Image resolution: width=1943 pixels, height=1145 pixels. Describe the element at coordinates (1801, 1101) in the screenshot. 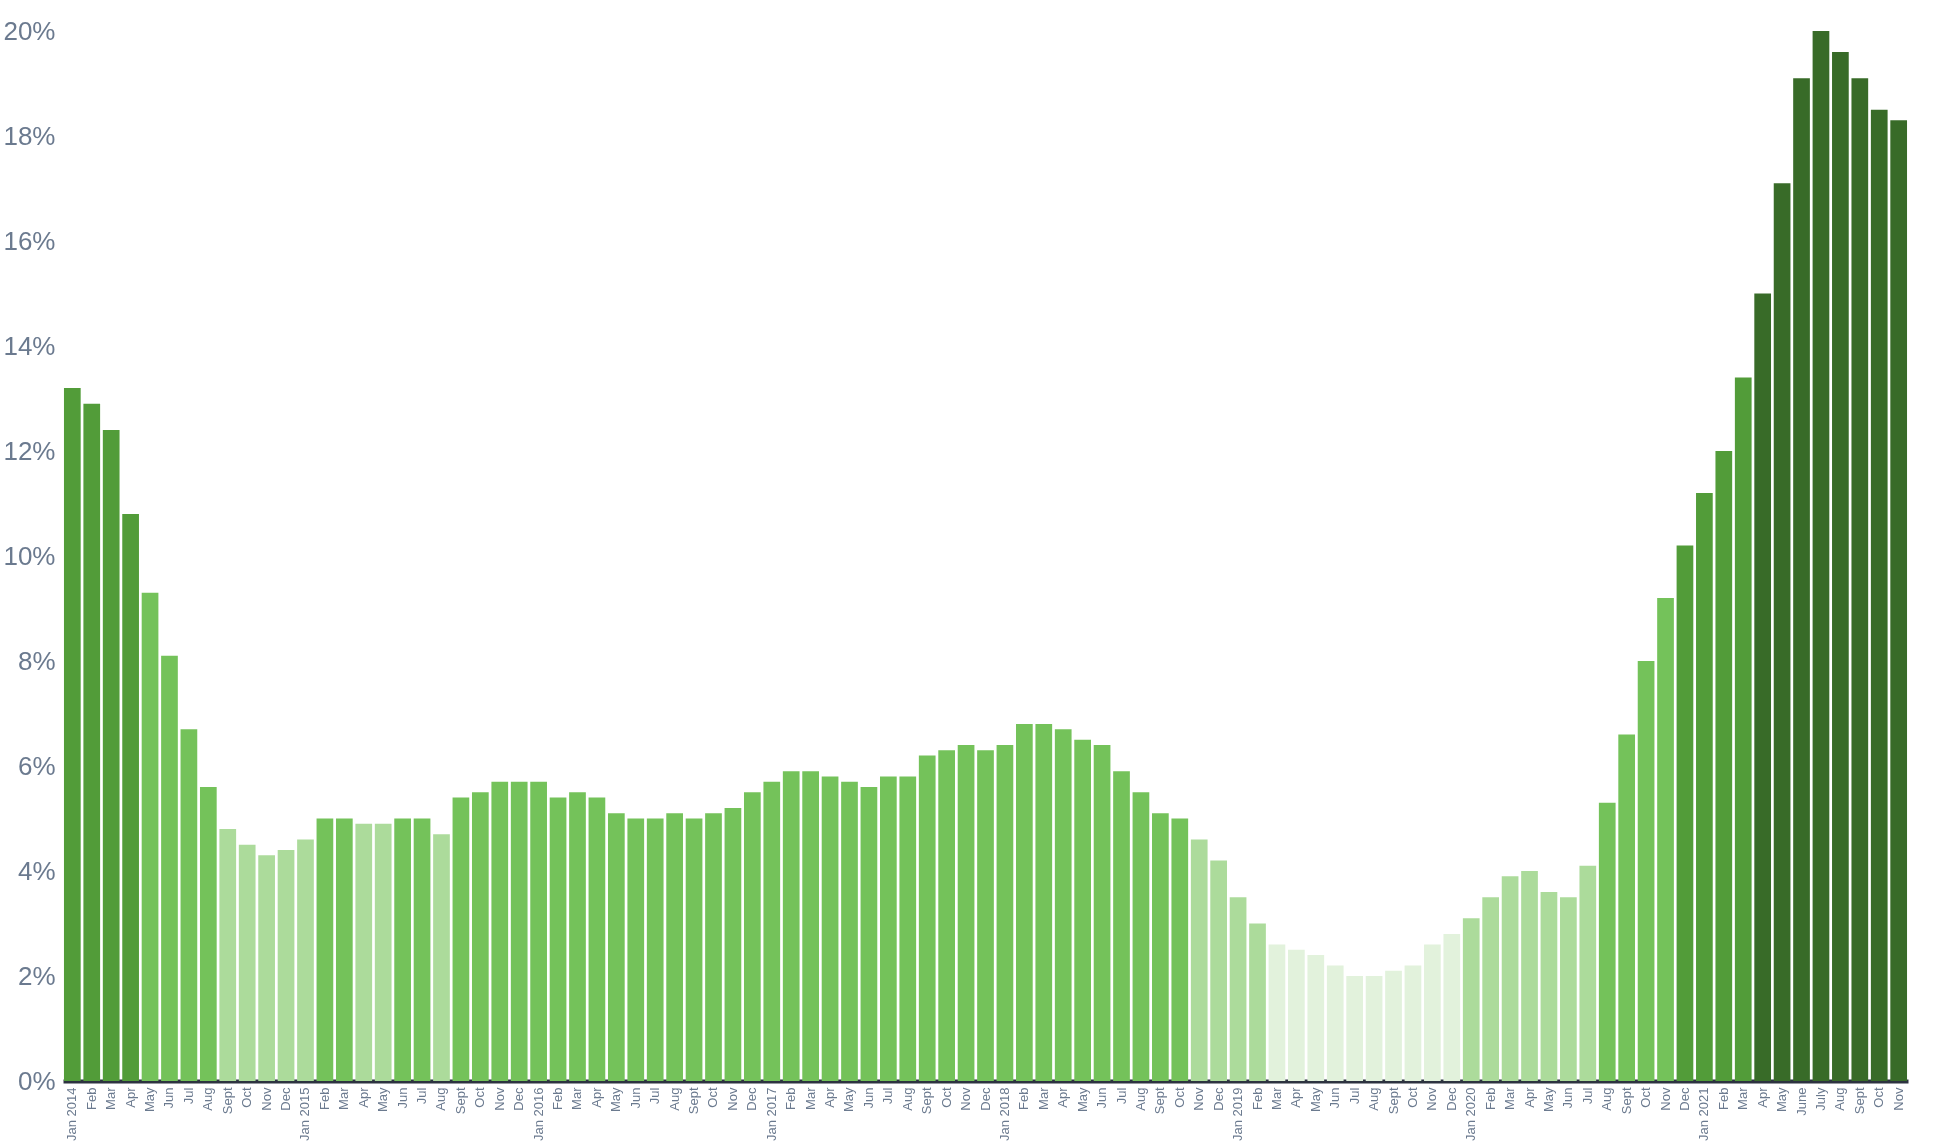

I see `x-tick-label: June` at that location.